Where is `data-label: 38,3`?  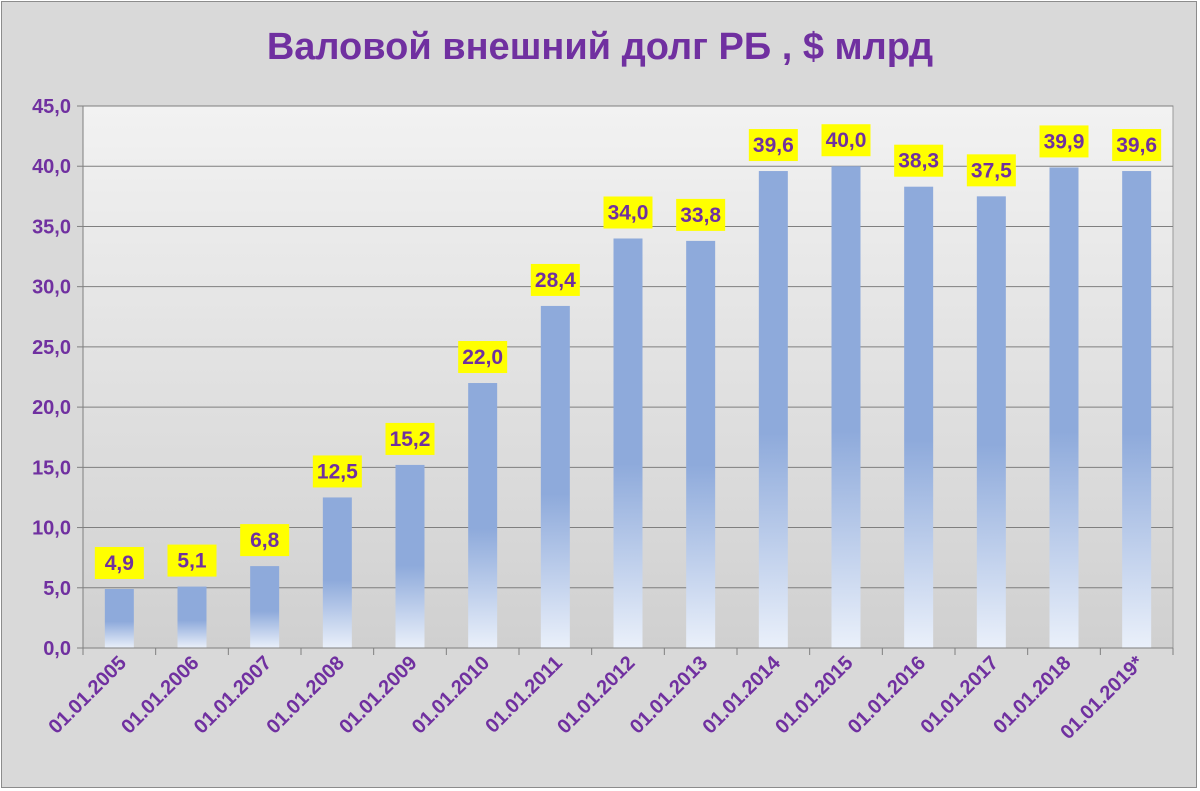
data-label: 38,3 is located at coordinates (918, 161).